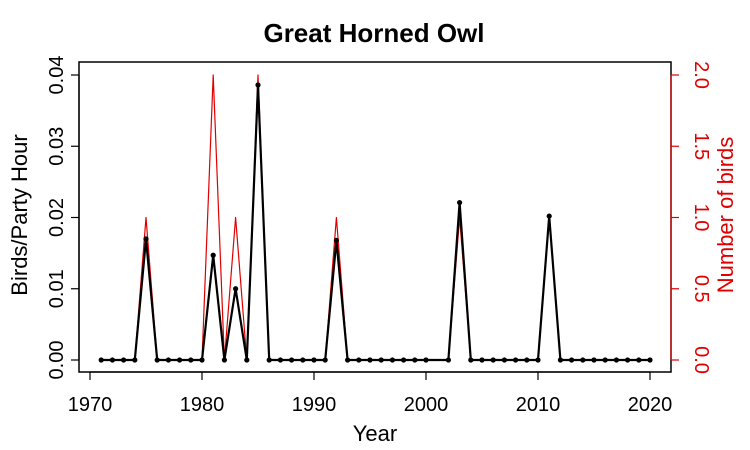  What do you see at coordinates (314, 405) in the screenshot?
I see `x-tick-label: 1990` at bounding box center [314, 405].